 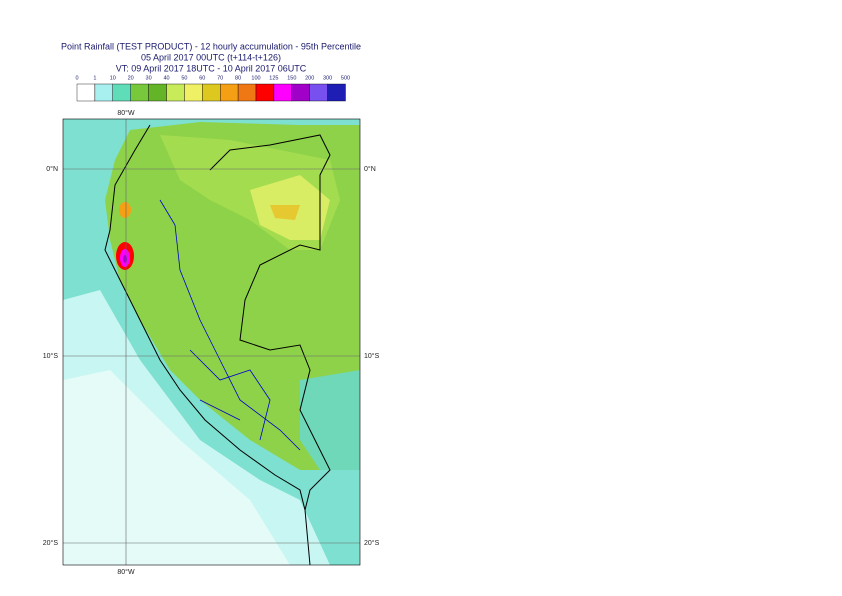 I want to click on colorbar-label: 10, so click(x=113, y=78).